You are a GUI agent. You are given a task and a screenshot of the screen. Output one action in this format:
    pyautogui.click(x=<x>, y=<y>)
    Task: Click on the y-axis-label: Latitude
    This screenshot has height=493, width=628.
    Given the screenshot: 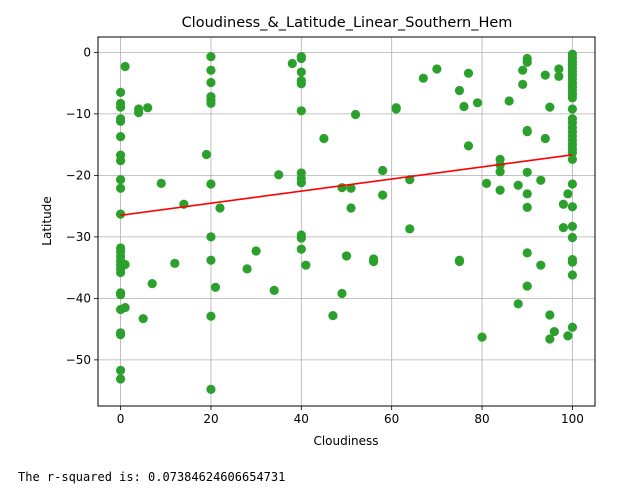 What is the action you would take?
    pyautogui.click(x=47, y=220)
    